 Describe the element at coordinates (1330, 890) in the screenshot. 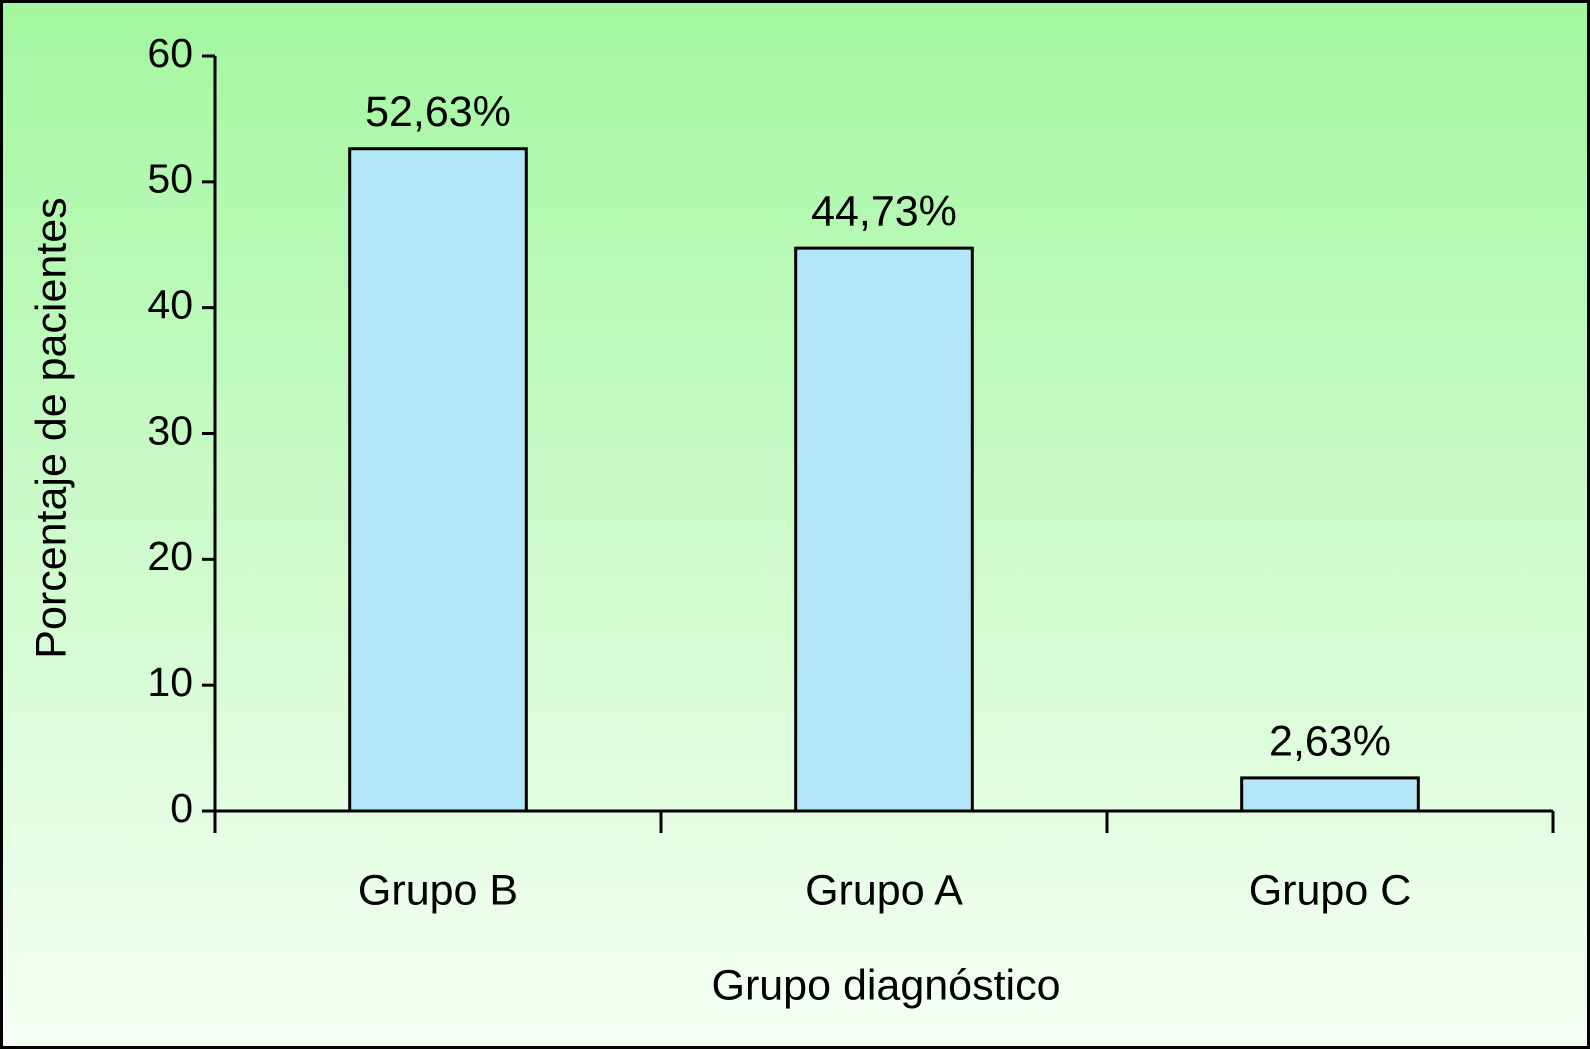

I see `x-tick-label: Grupo C` at that location.